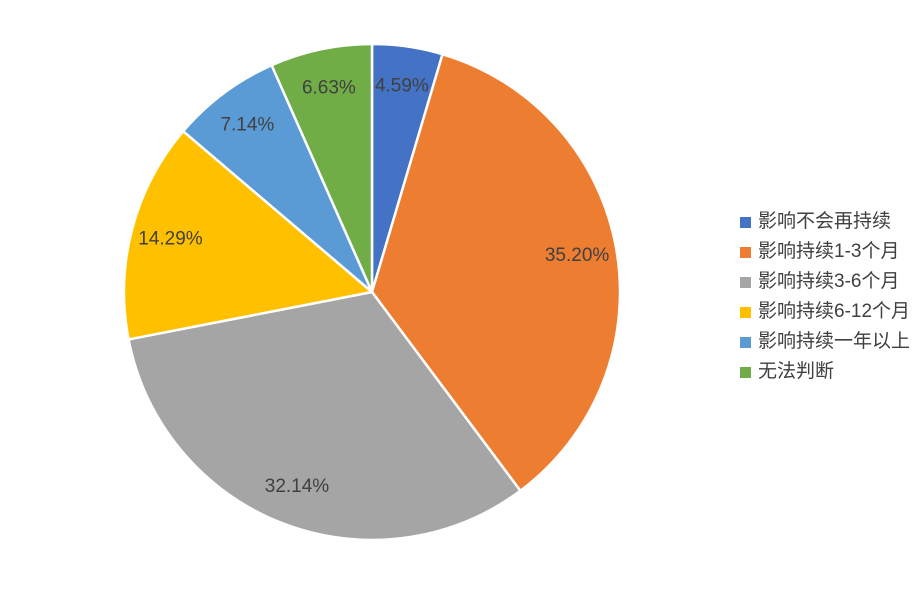 The width and height of the screenshot is (916, 594). I want to click on legend-label: 影响持续3-6个月, so click(829, 281).